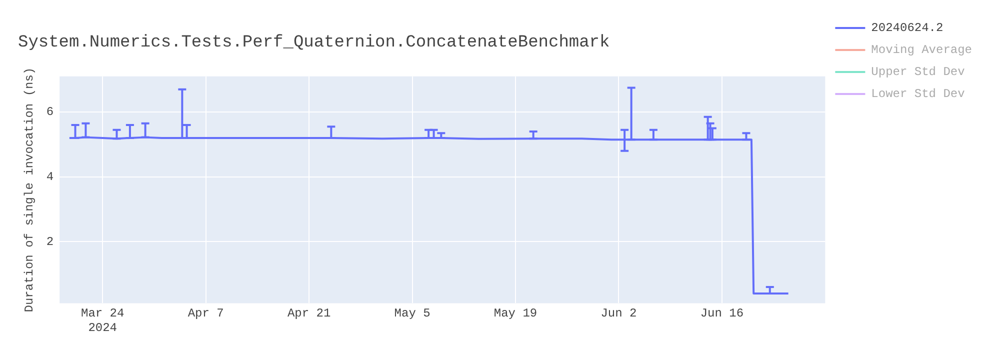 Image resolution: width=1000 pixels, height=350 pixels. What do you see at coordinates (29, 189) in the screenshot?
I see `y-axis-title: Duration of single invocation (ns)` at bounding box center [29, 189].